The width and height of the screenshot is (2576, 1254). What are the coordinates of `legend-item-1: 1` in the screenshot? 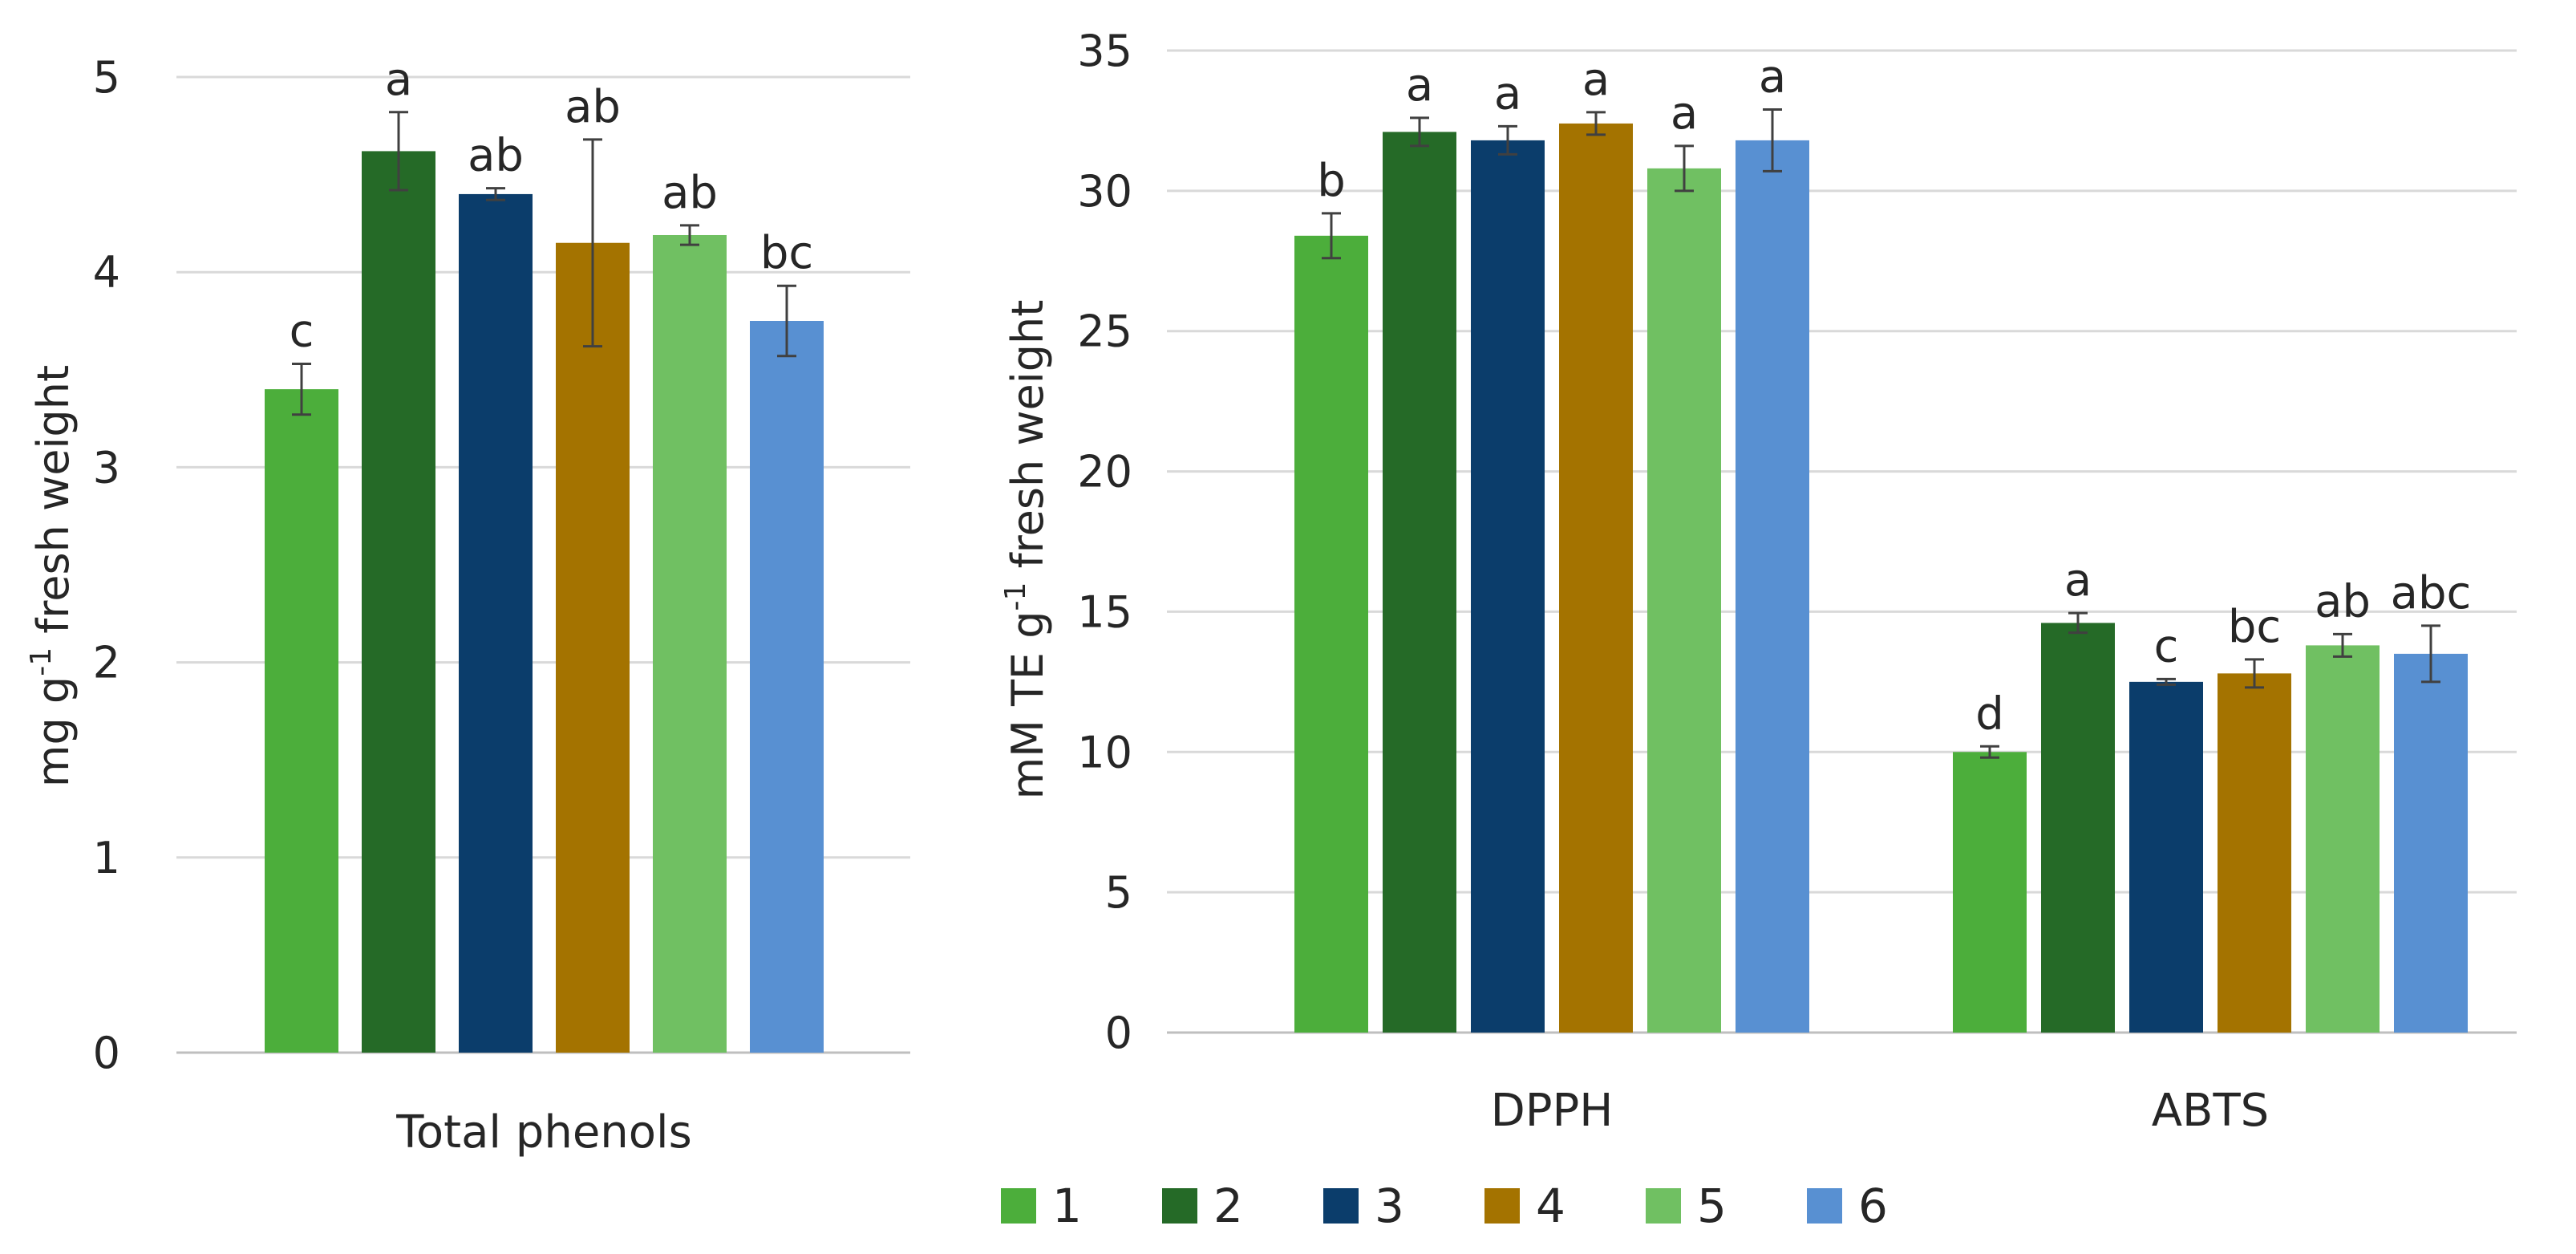 It's located at (1041, 1206).